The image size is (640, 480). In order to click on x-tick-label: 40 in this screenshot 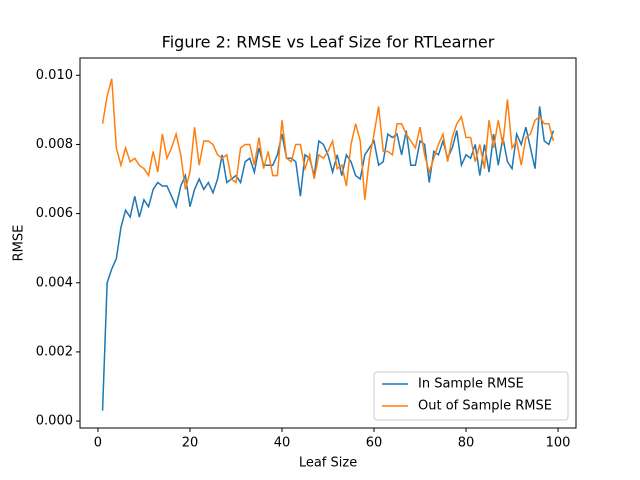, I will do `click(282, 443)`.